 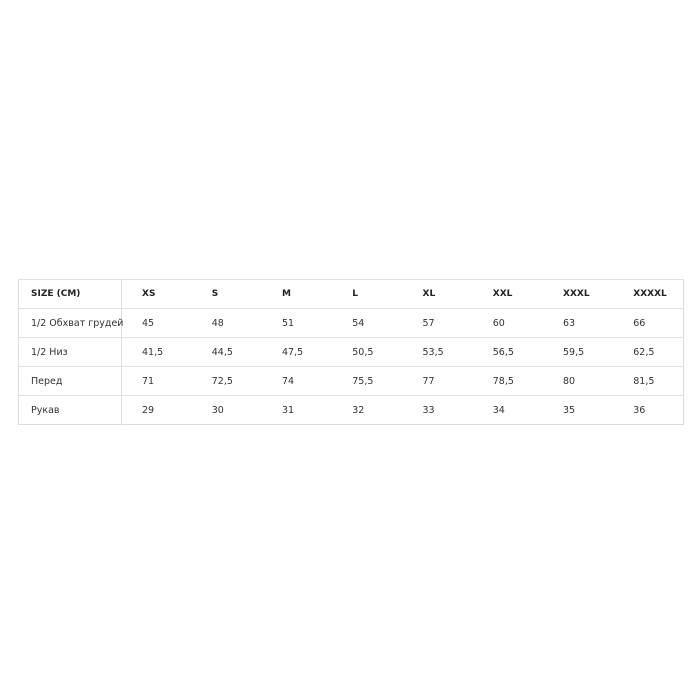 What do you see at coordinates (437, 323) in the screenshot?
I see `measure-cell: 57` at bounding box center [437, 323].